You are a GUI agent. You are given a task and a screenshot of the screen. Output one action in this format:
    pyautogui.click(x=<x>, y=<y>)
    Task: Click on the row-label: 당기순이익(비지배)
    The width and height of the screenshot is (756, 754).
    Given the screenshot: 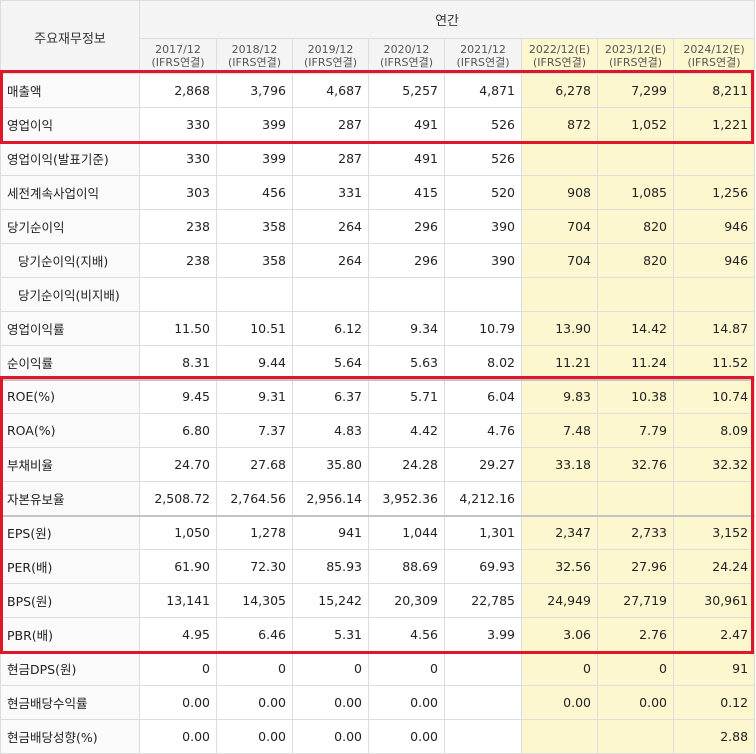 What is the action you would take?
    pyautogui.click(x=70, y=294)
    